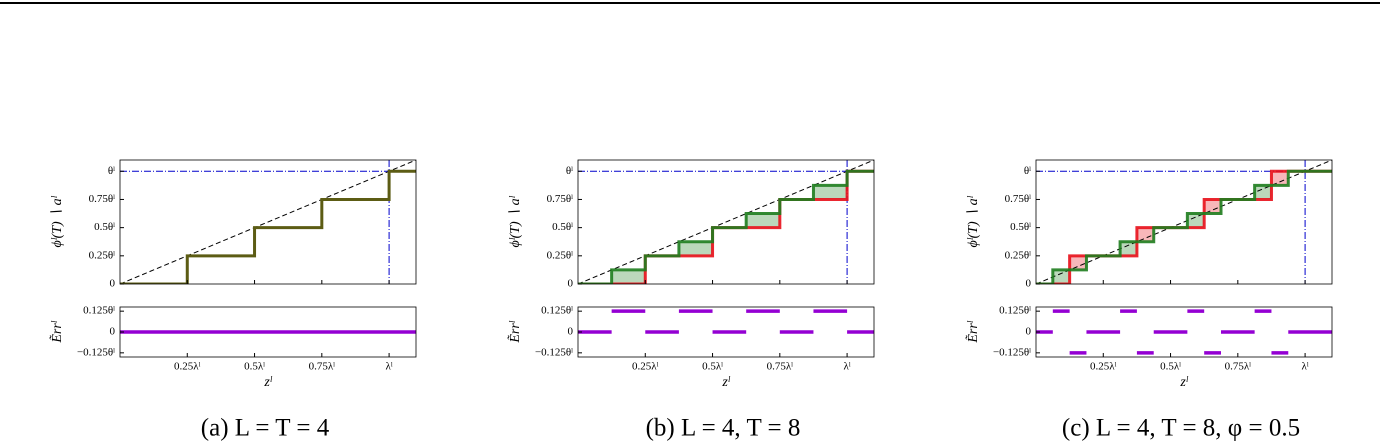 Image resolution: width=1380 pixels, height=446 pixels. Describe the element at coordinates (1181, 428) in the screenshot. I see `caption: (c) L = 4, T = 8, φ = 0.5` at that location.